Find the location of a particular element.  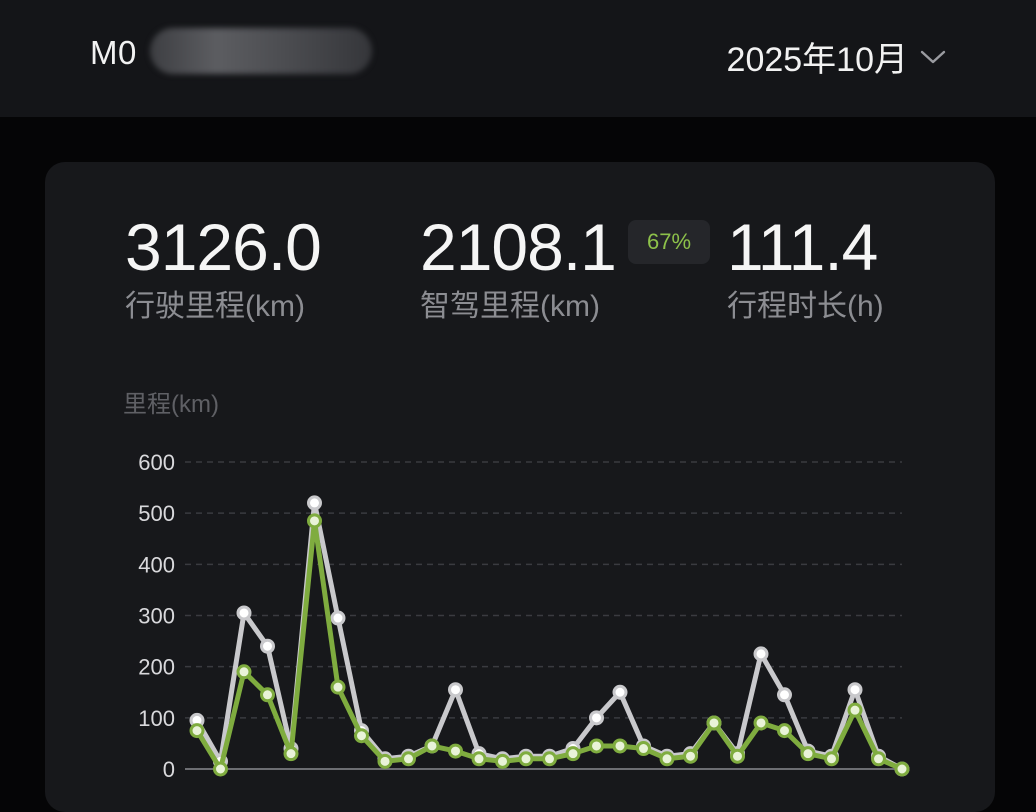

y-tick-label: 300 is located at coordinates (156, 616).